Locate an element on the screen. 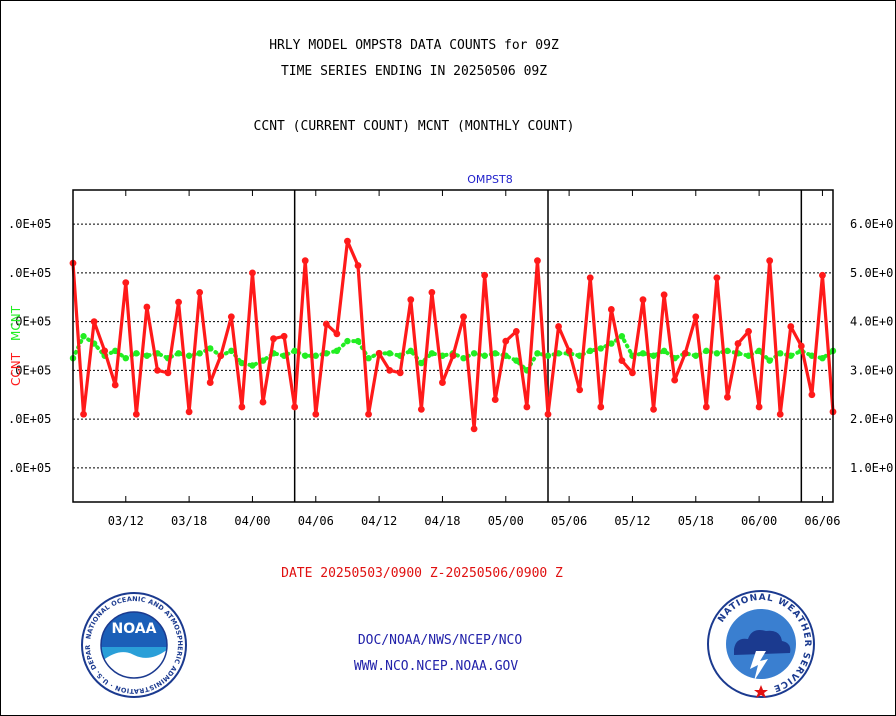 The width and height of the screenshot is (896, 716). x-tick-label: 06/00 is located at coordinates (759, 521).